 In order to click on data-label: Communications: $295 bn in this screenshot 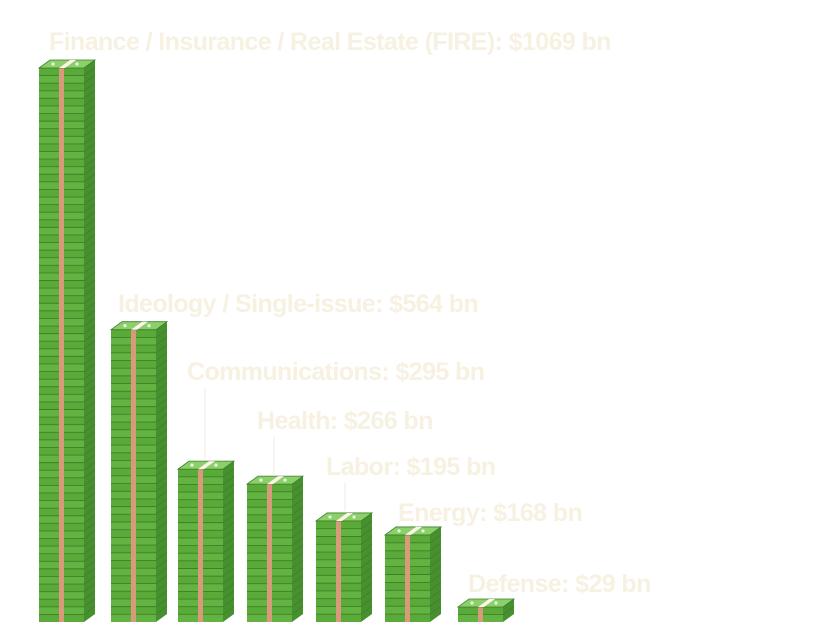, I will do `click(335, 372)`.